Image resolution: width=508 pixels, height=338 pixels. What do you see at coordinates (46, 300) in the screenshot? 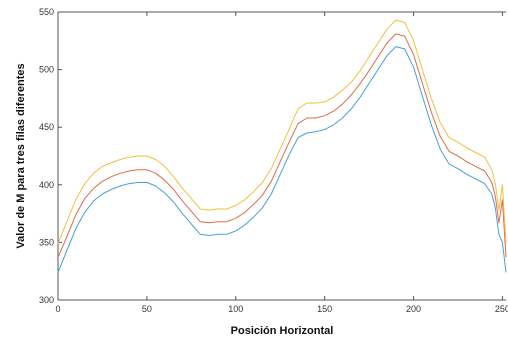
I see `y-tick-label: 300` at bounding box center [46, 300].